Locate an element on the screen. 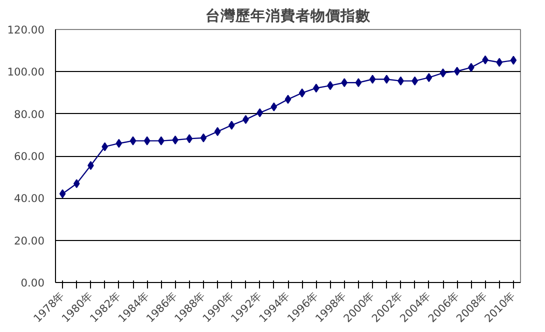 This screenshot has height=332, width=545. y-tick-label: 80.00 is located at coordinates (29, 114).